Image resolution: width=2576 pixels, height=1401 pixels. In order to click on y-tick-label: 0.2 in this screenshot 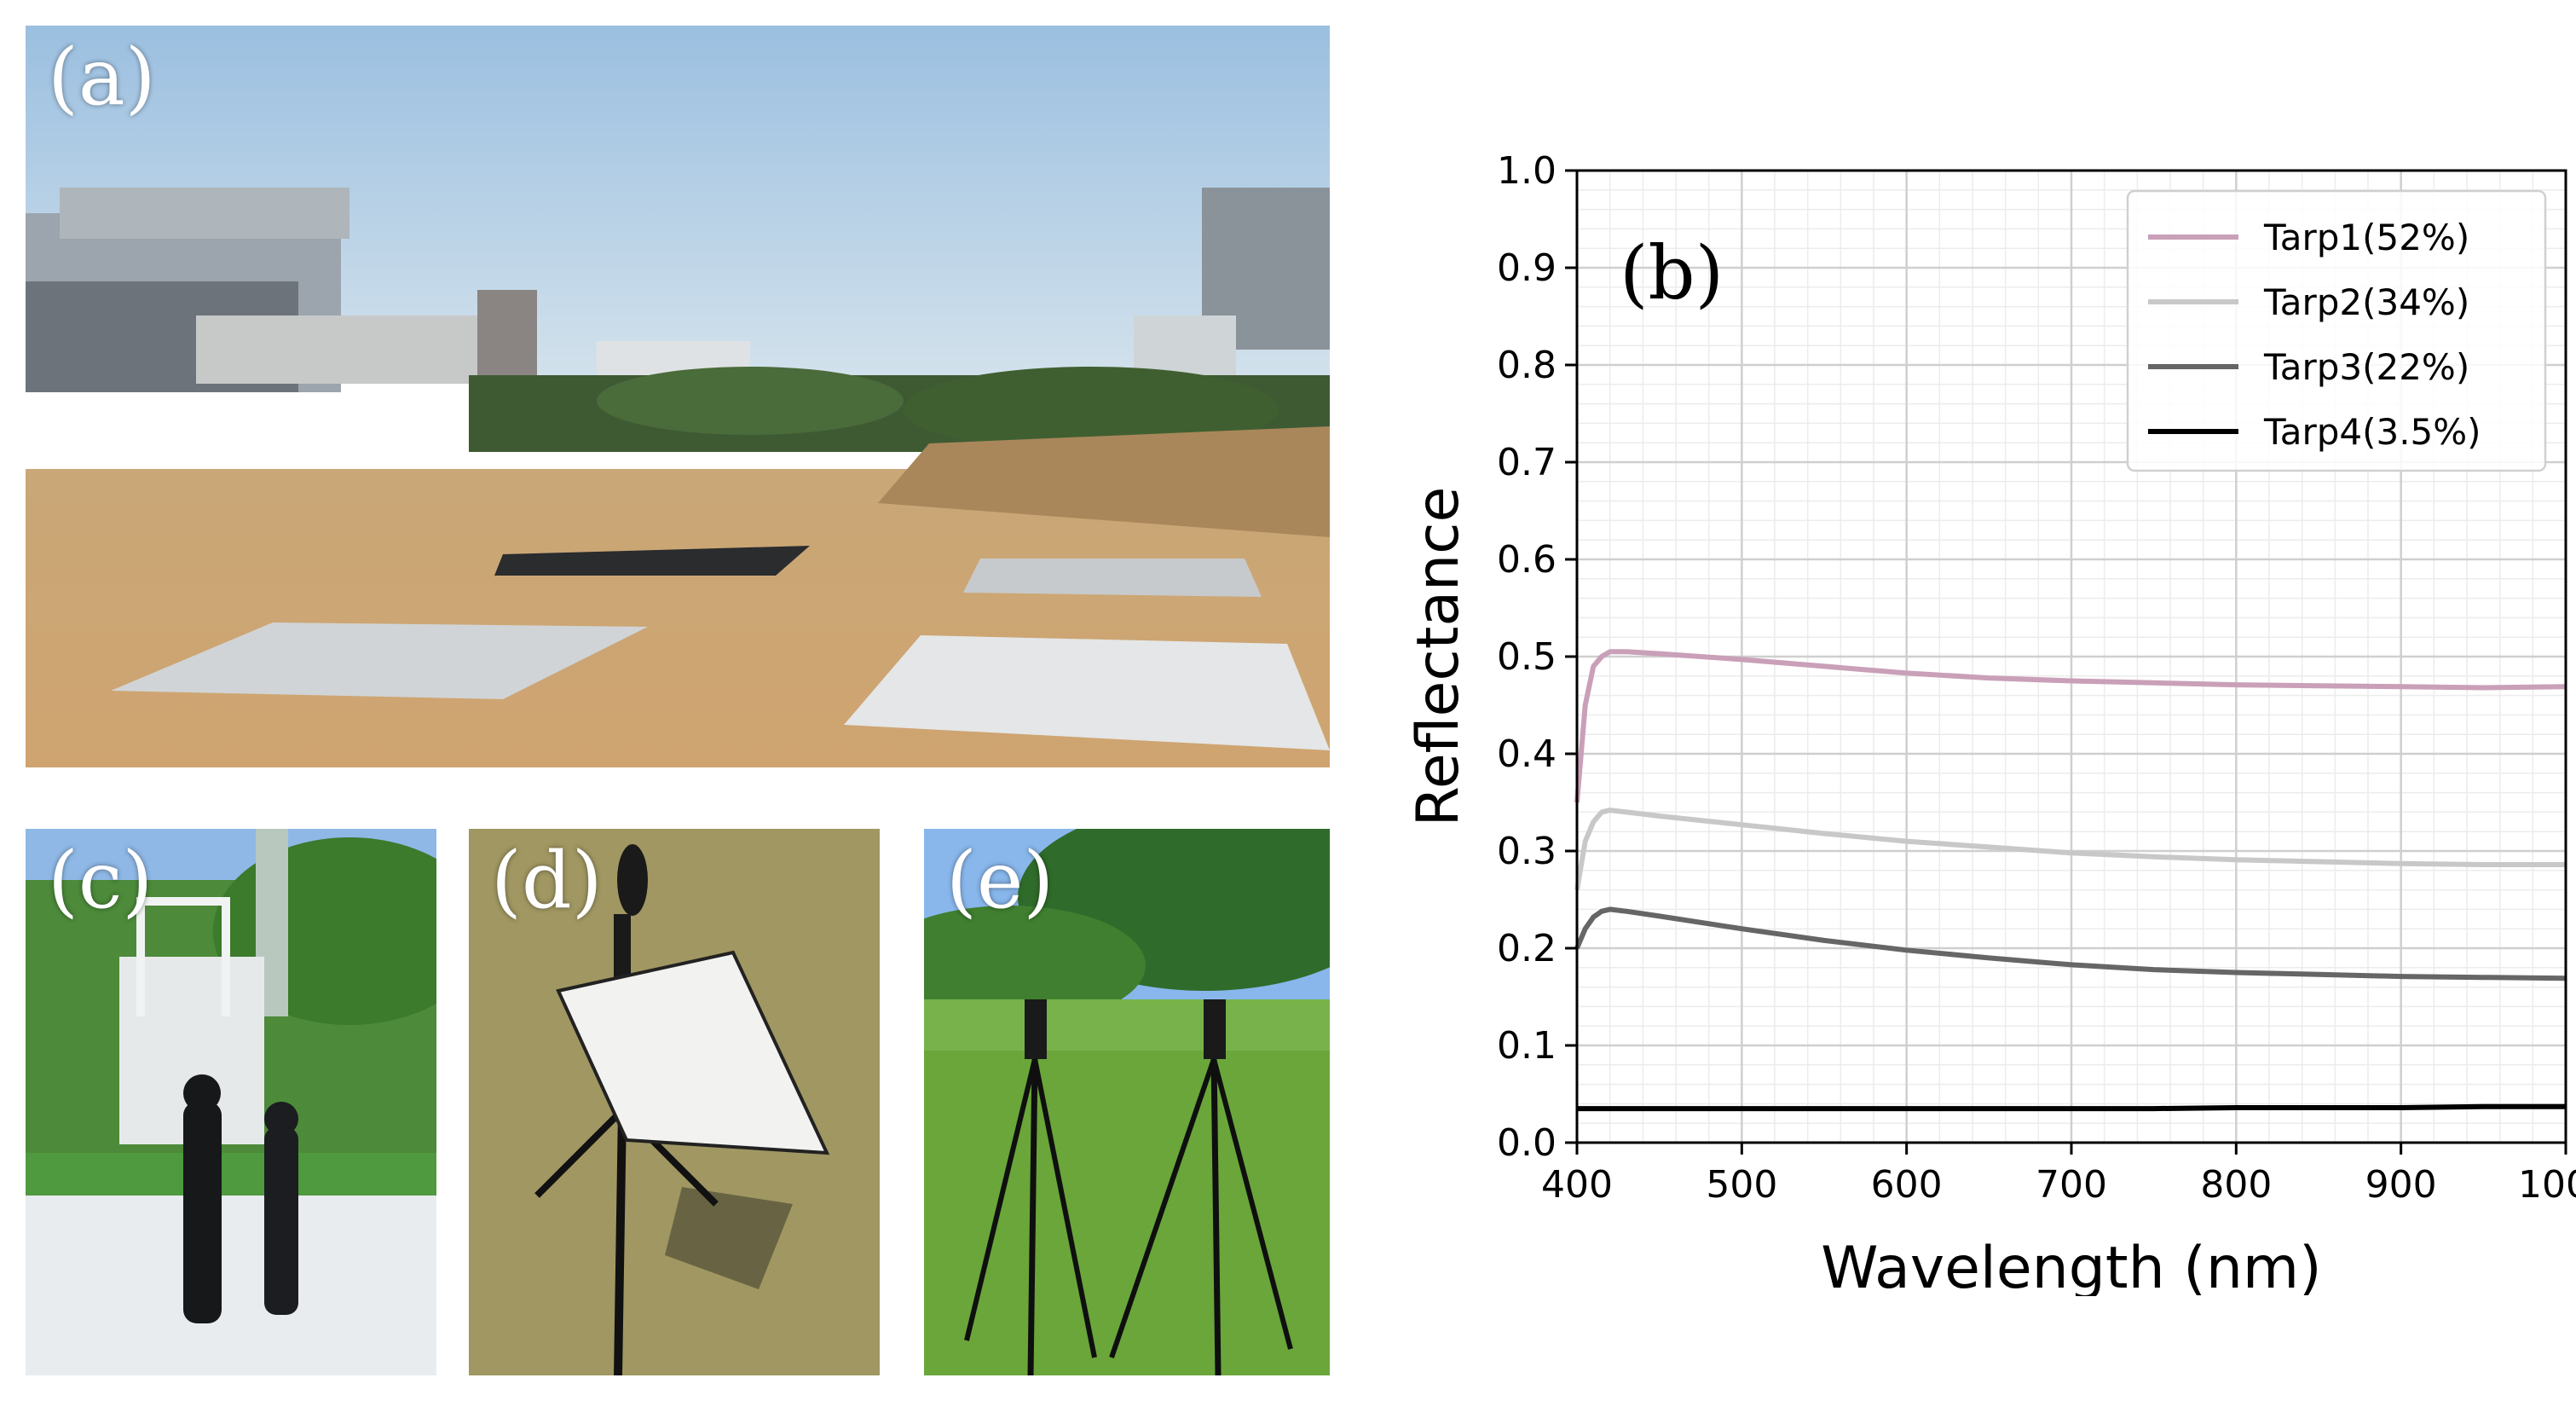, I will do `click(1527, 949)`.